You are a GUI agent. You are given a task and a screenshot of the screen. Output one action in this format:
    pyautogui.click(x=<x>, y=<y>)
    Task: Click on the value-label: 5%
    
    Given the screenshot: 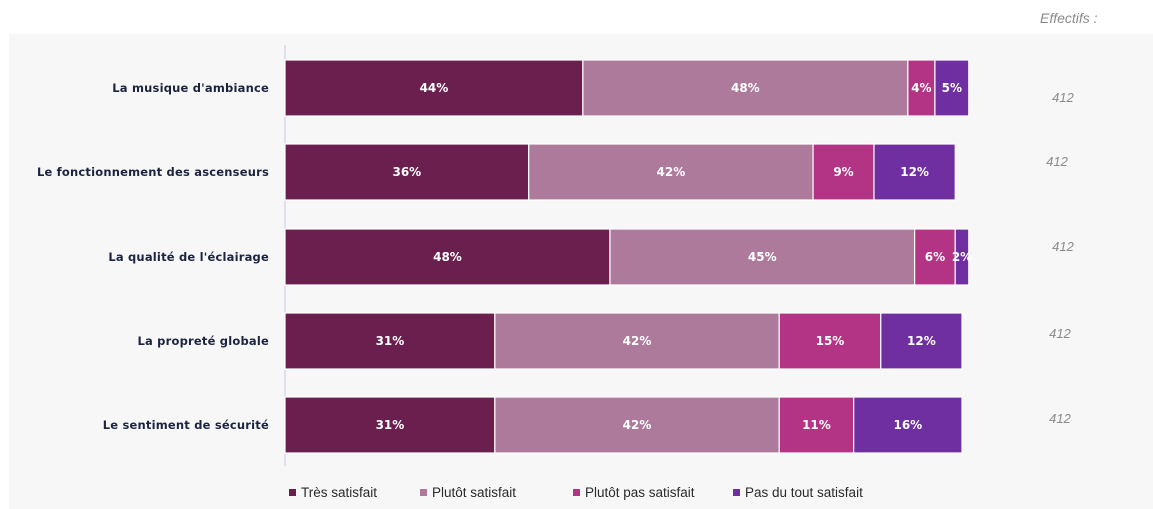 What is the action you would take?
    pyautogui.click(x=952, y=88)
    